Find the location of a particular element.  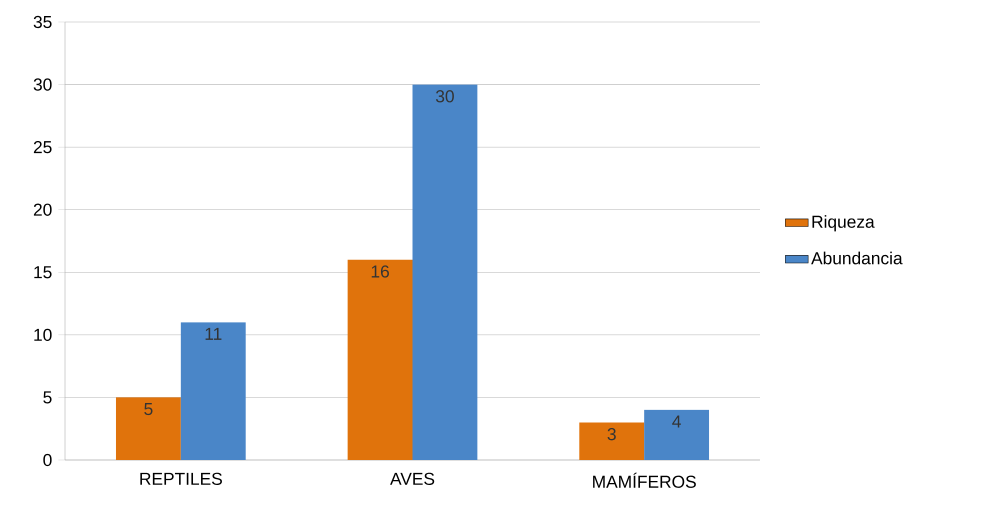

y-tick-label: 30 is located at coordinates (43, 84).